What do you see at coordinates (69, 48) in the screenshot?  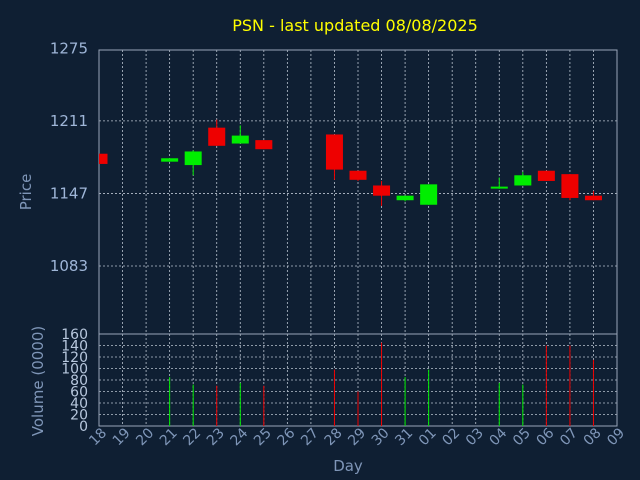 I see `price-tick-label: 1275` at bounding box center [69, 48].